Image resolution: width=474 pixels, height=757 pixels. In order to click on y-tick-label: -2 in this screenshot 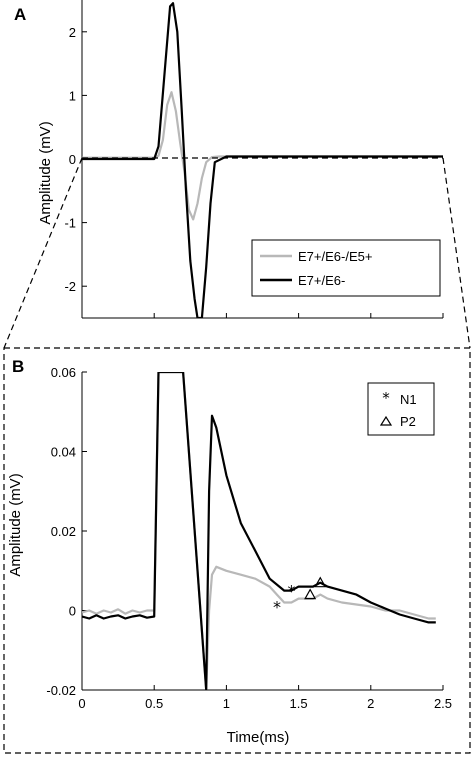, I will do `click(70, 286)`.